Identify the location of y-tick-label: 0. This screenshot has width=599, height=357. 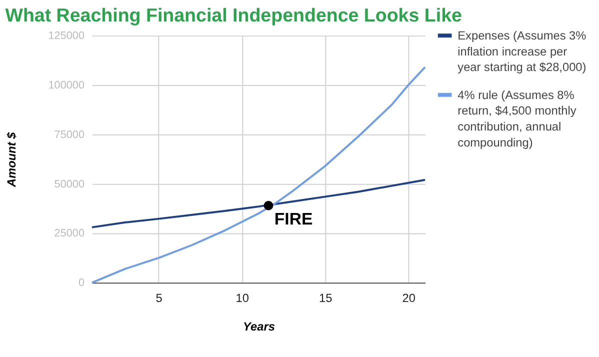
(81, 283).